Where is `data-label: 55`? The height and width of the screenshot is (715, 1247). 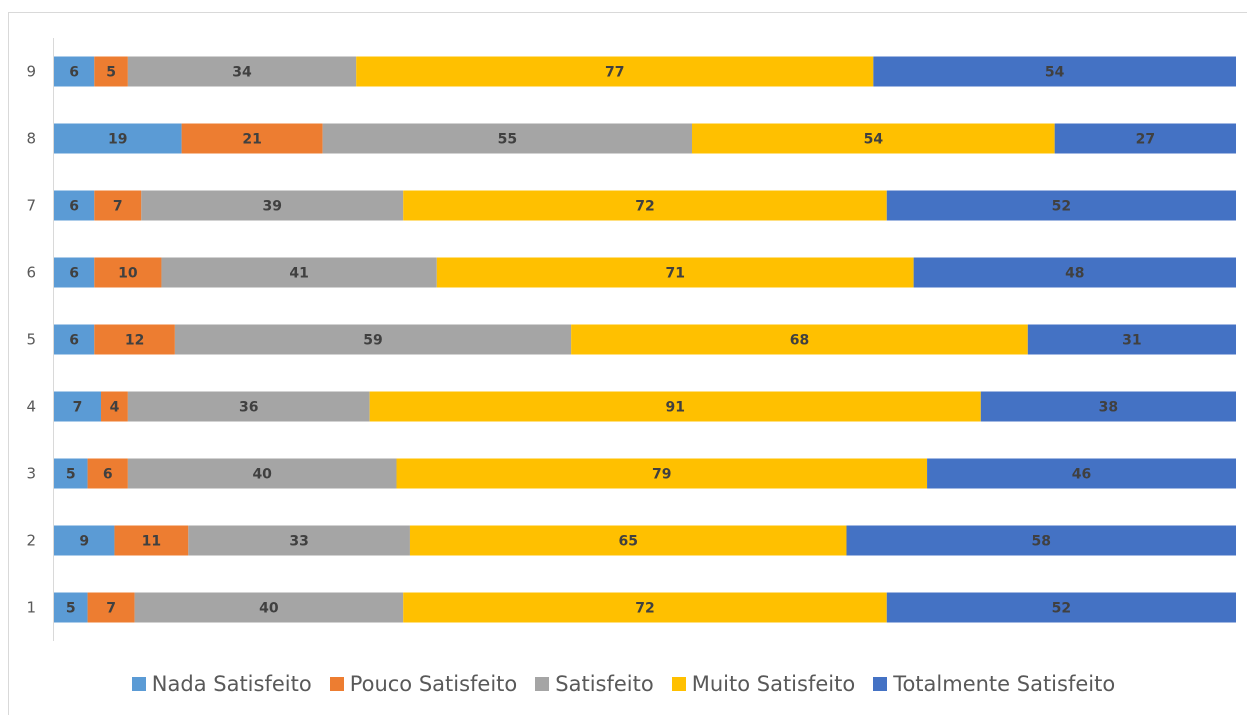 data-label: 55 is located at coordinates (507, 140).